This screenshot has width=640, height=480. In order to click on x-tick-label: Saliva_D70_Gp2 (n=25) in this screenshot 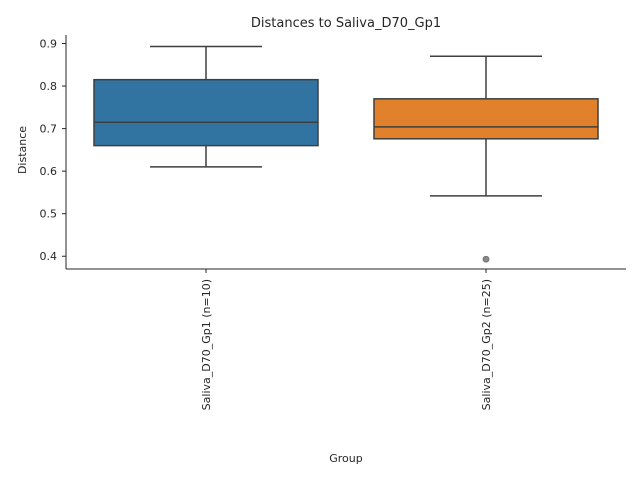, I will do `click(486, 344)`.